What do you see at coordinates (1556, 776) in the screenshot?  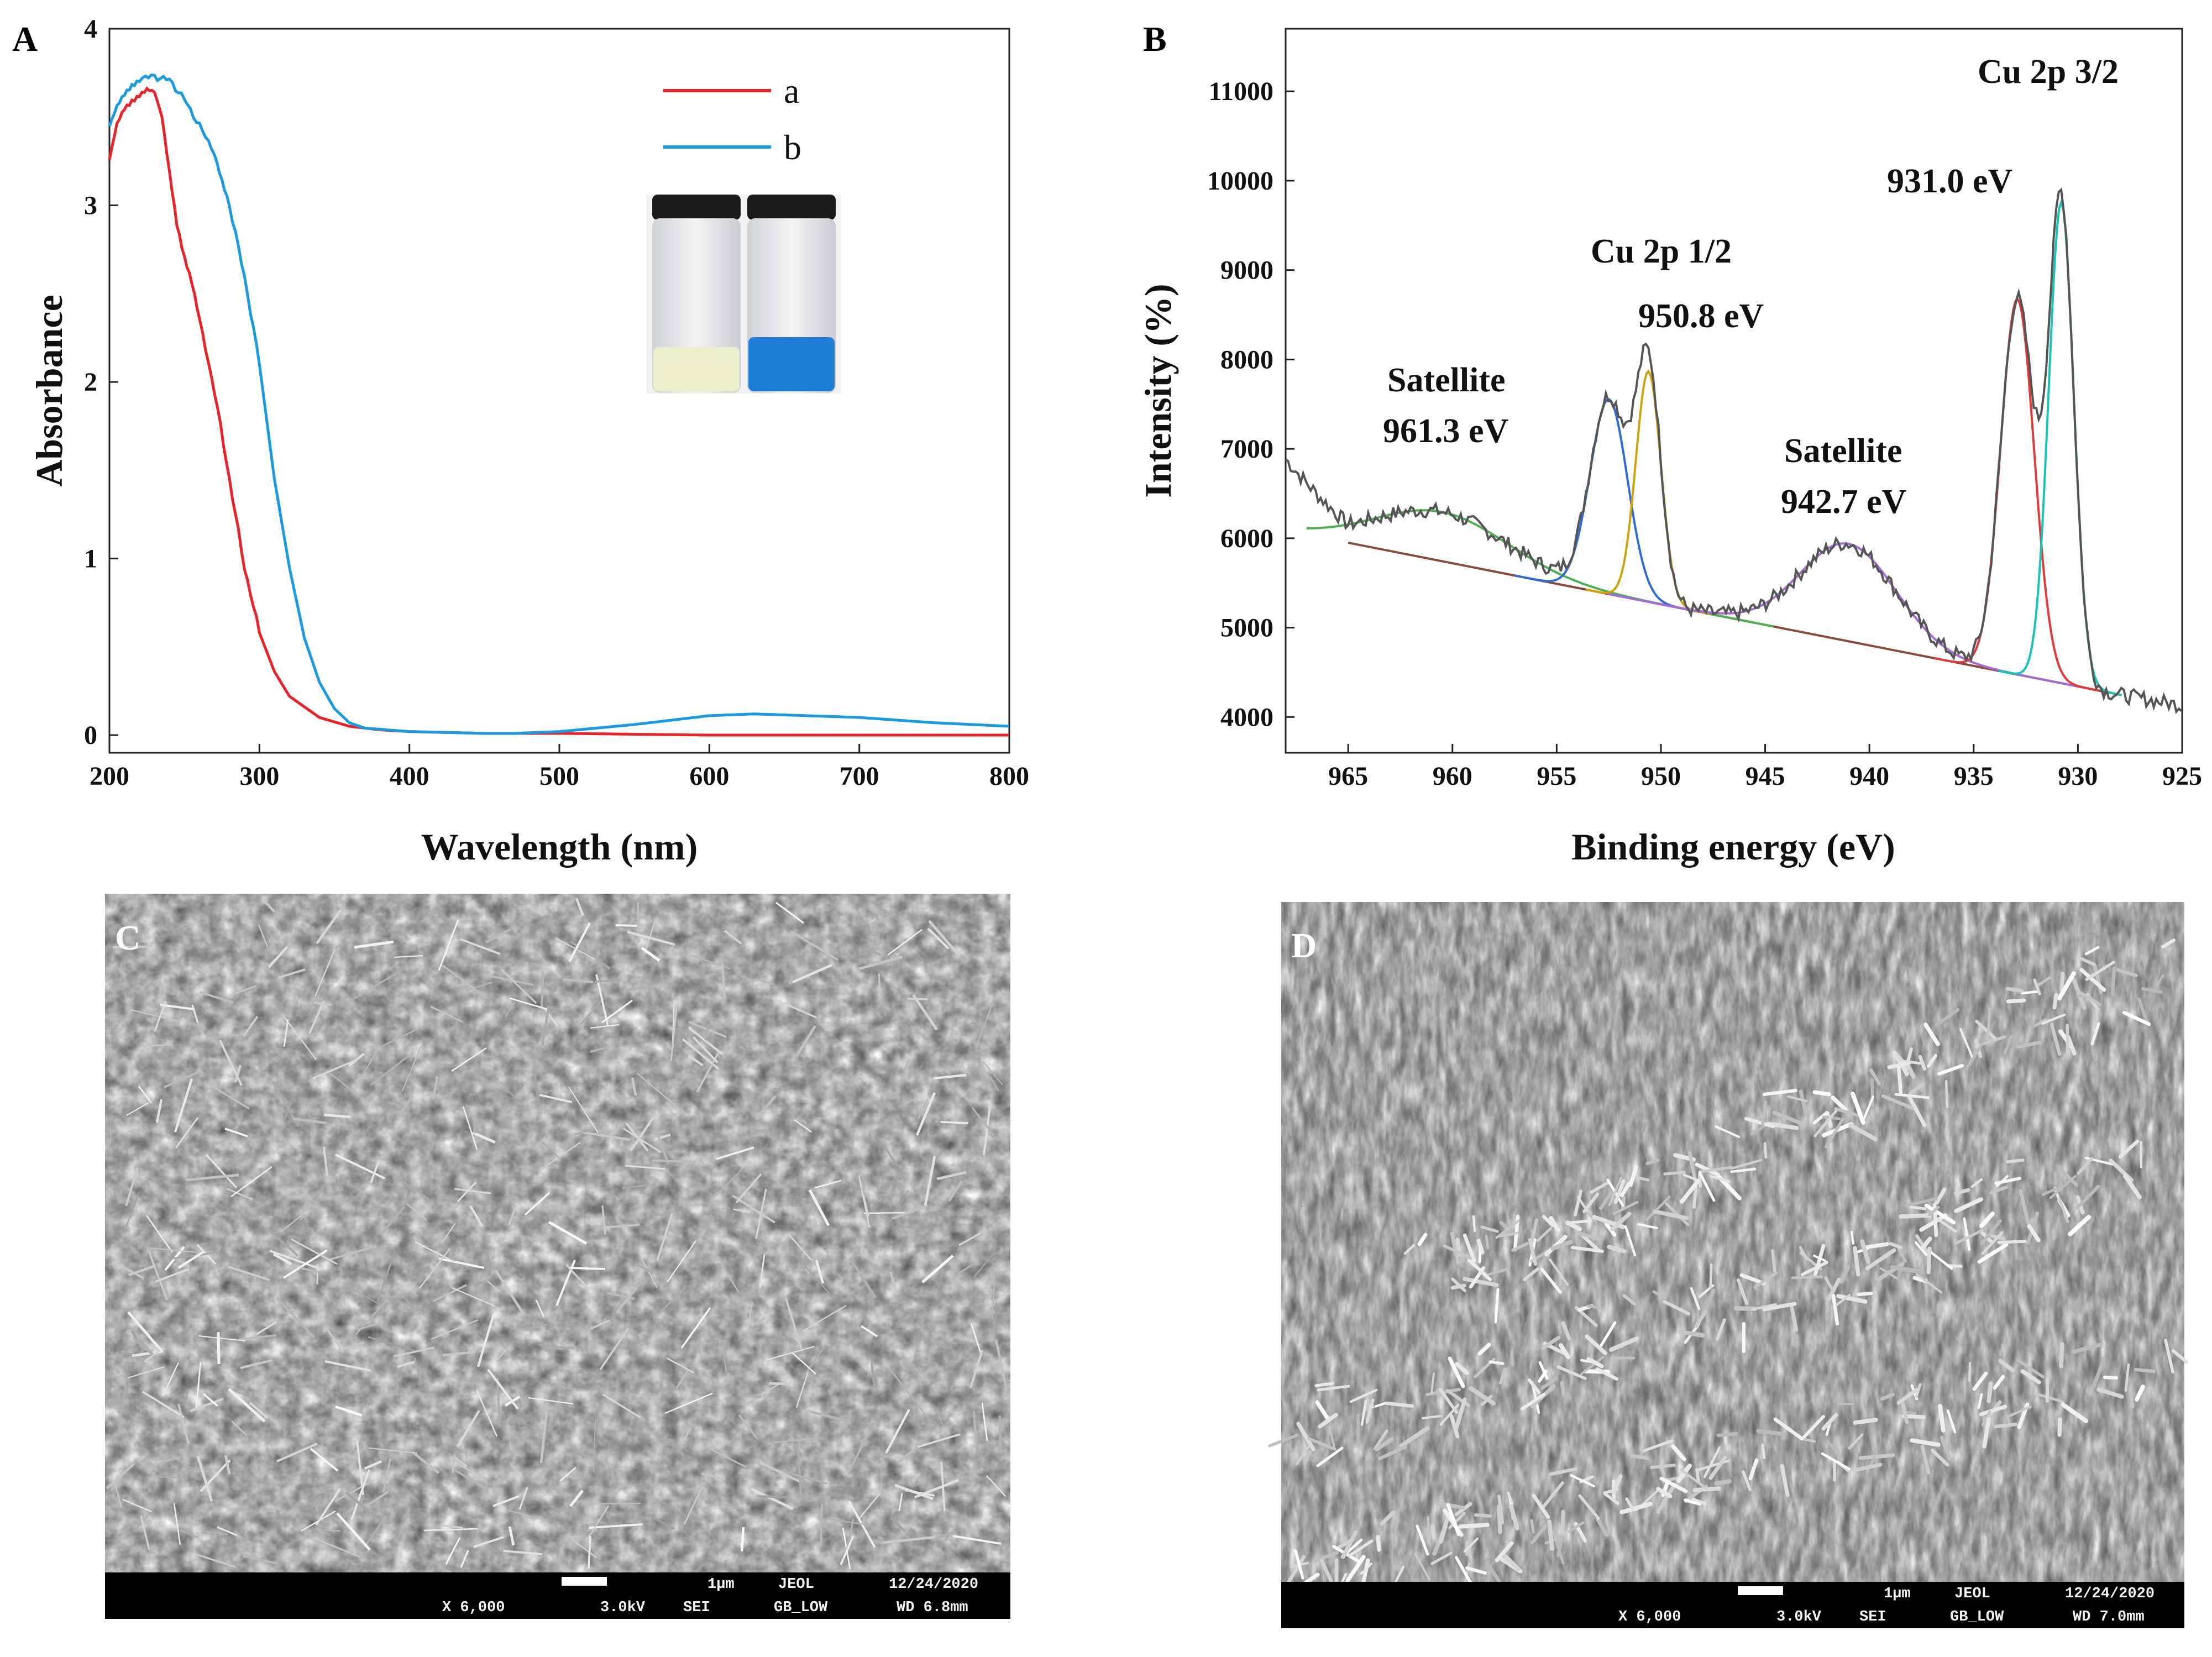 I see `x-tick-label-b: 955` at bounding box center [1556, 776].